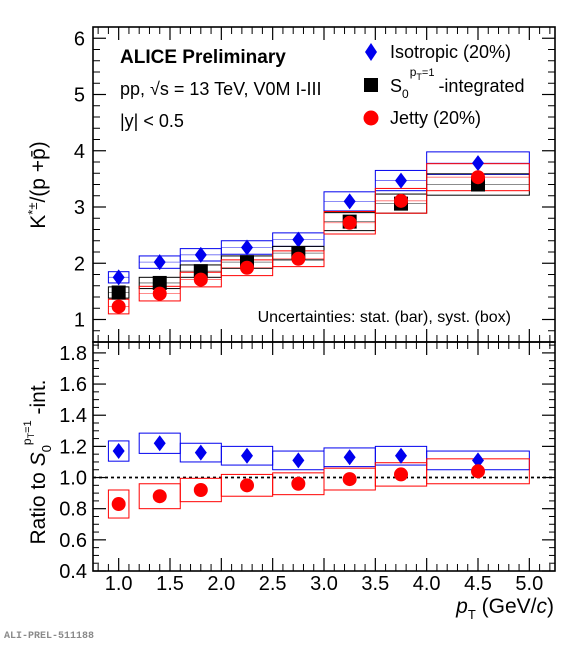 This screenshot has height=650, width=584. What do you see at coordinates (428, 73) in the screenshot?
I see `s0-superscript-rest: =1` at bounding box center [428, 73].